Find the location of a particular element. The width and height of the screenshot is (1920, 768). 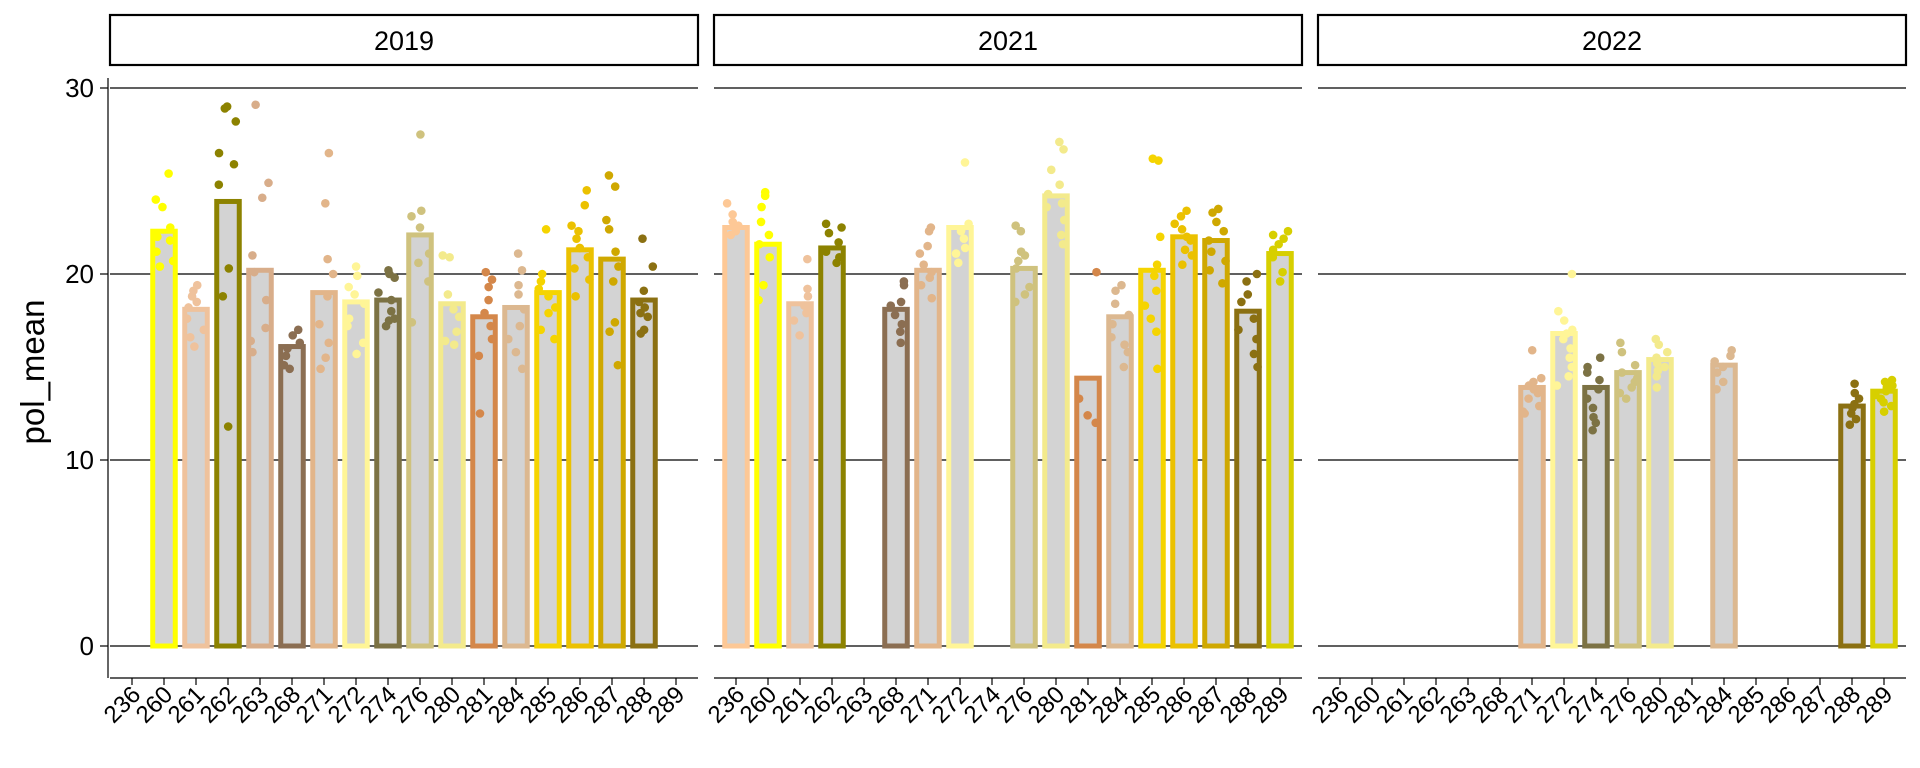

facet-strip-label: 2022 is located at coordinates (1612, 41).